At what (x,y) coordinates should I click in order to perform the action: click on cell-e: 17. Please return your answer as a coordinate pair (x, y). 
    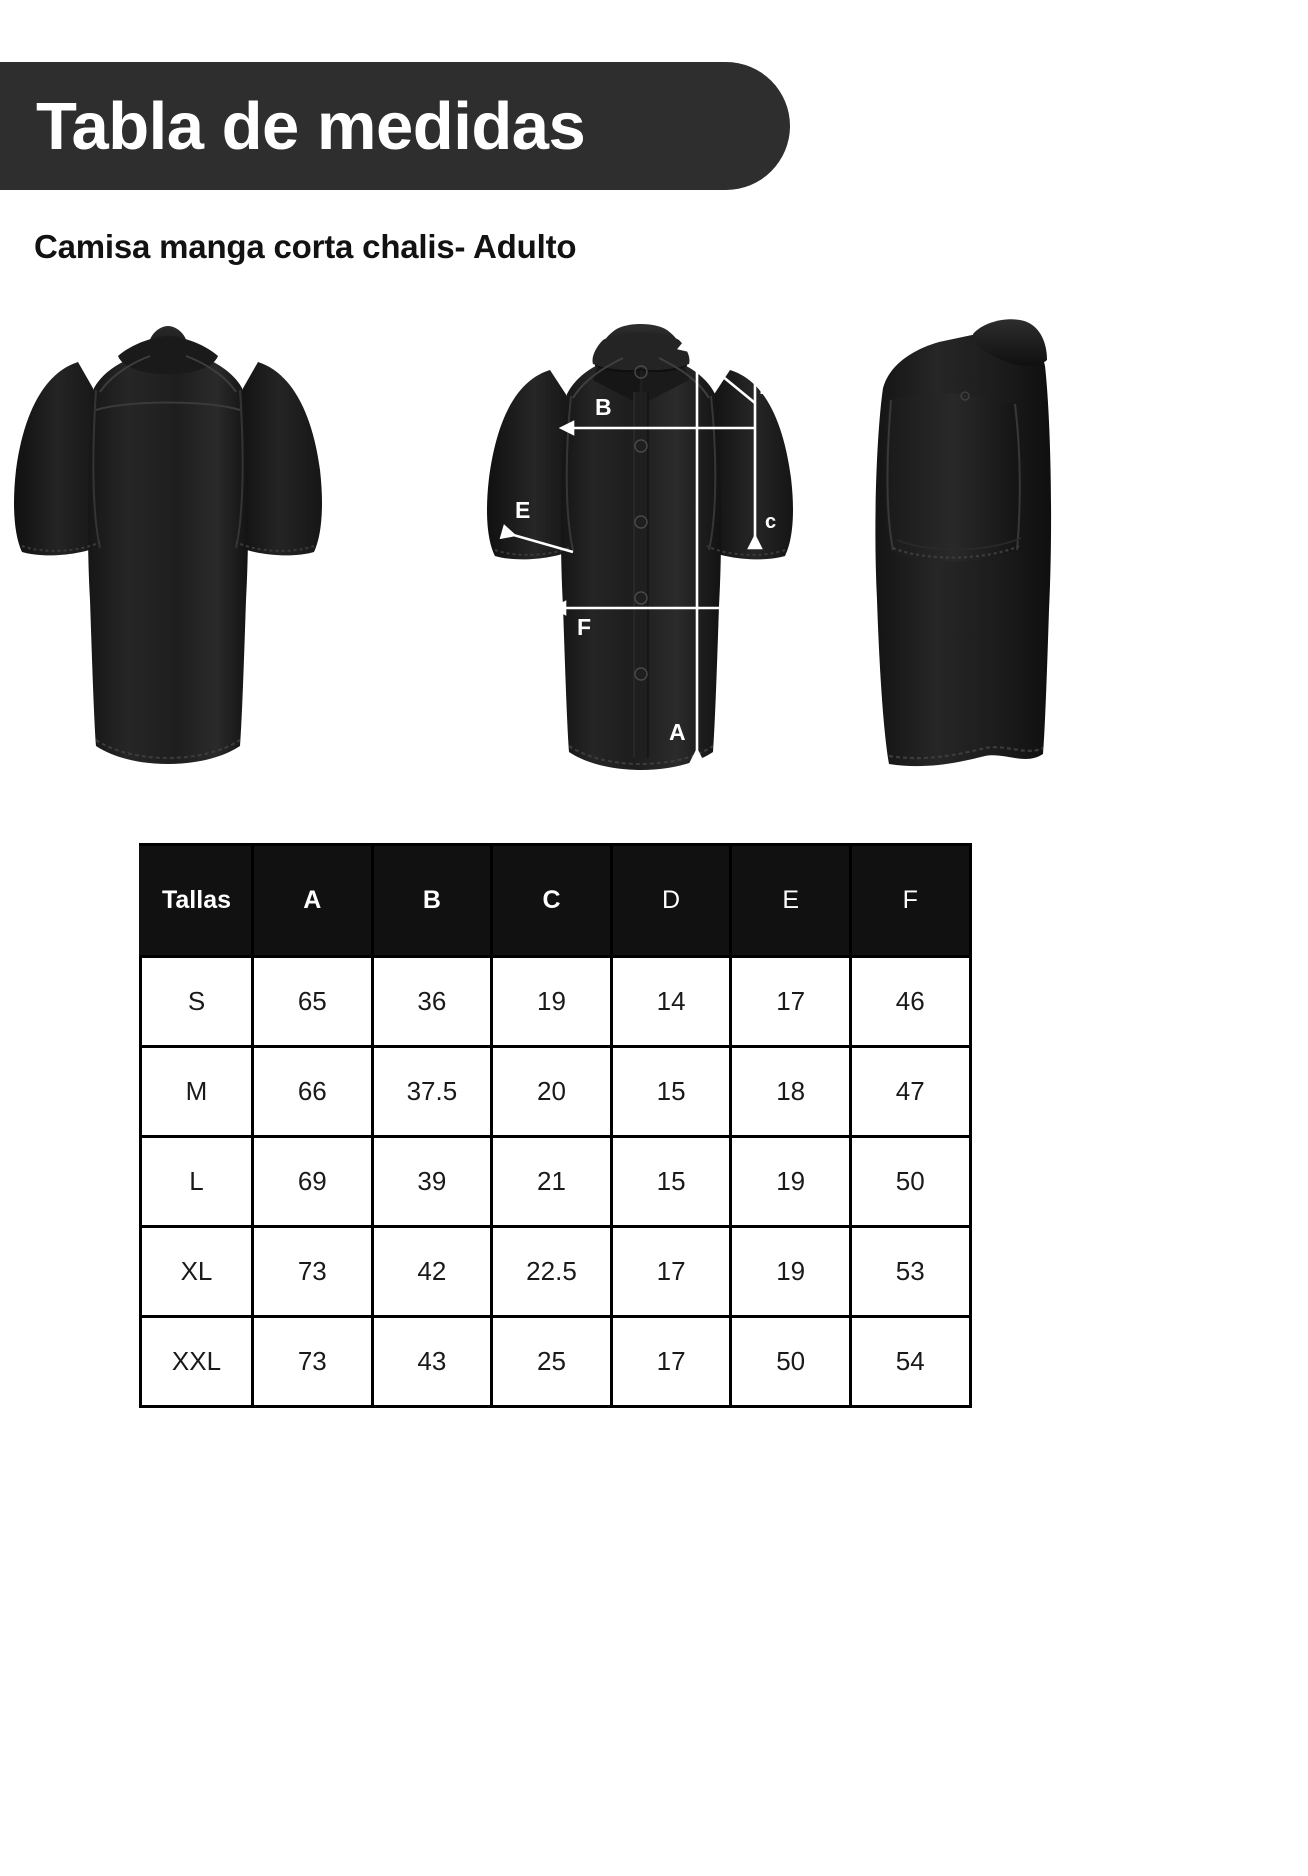
    Looking at the image, I should click on (790, 1001).